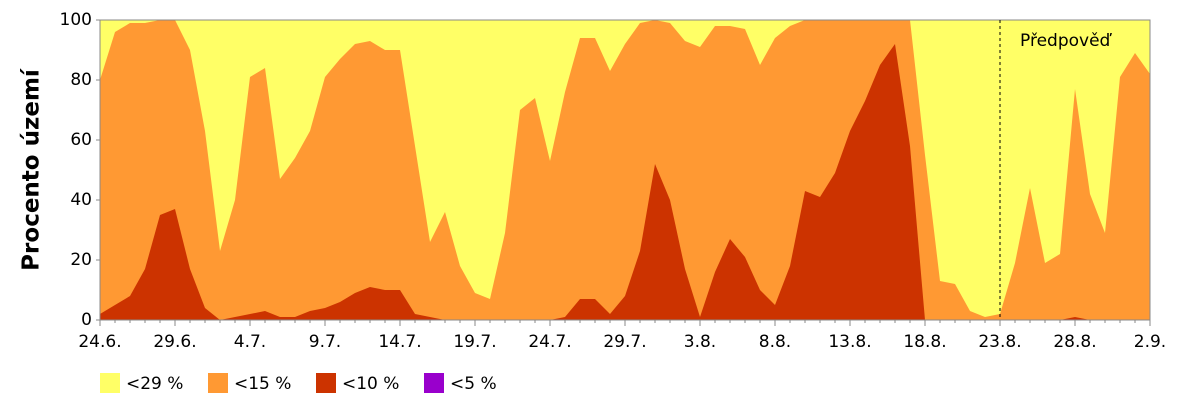 The width and height of the screenshot is (1200, 400). Describe the element at coordinates (849, 342) in the screenshot. I see `x-tick-label: 13.8.` at that location.